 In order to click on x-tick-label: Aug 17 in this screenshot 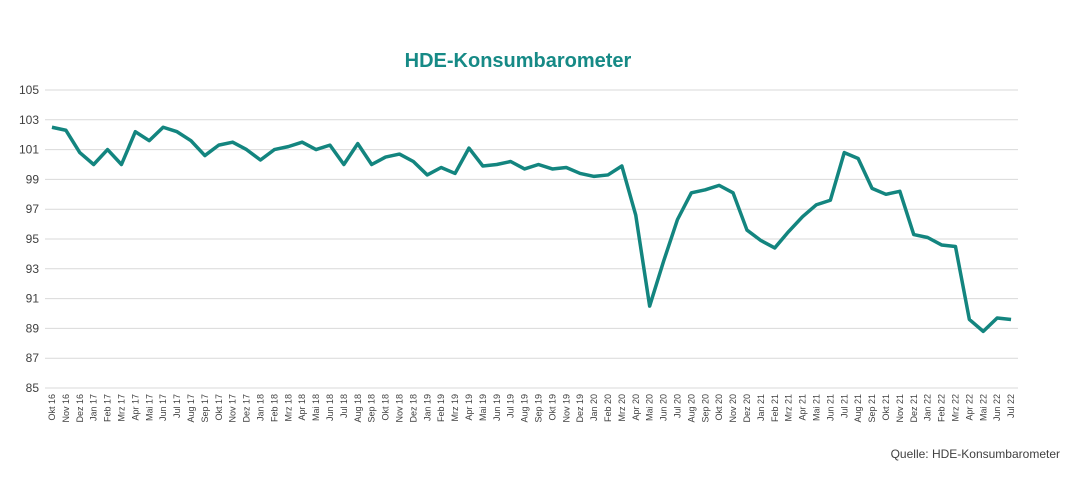, I will do `click(191, 408)`.